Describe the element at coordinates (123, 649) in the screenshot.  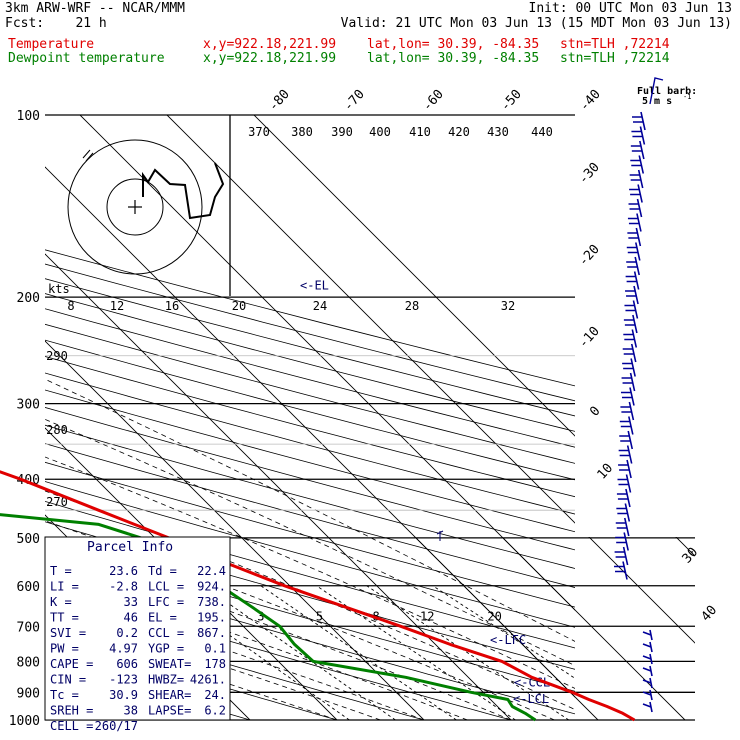
I see `parcel-info-value: 4.97` at that location.